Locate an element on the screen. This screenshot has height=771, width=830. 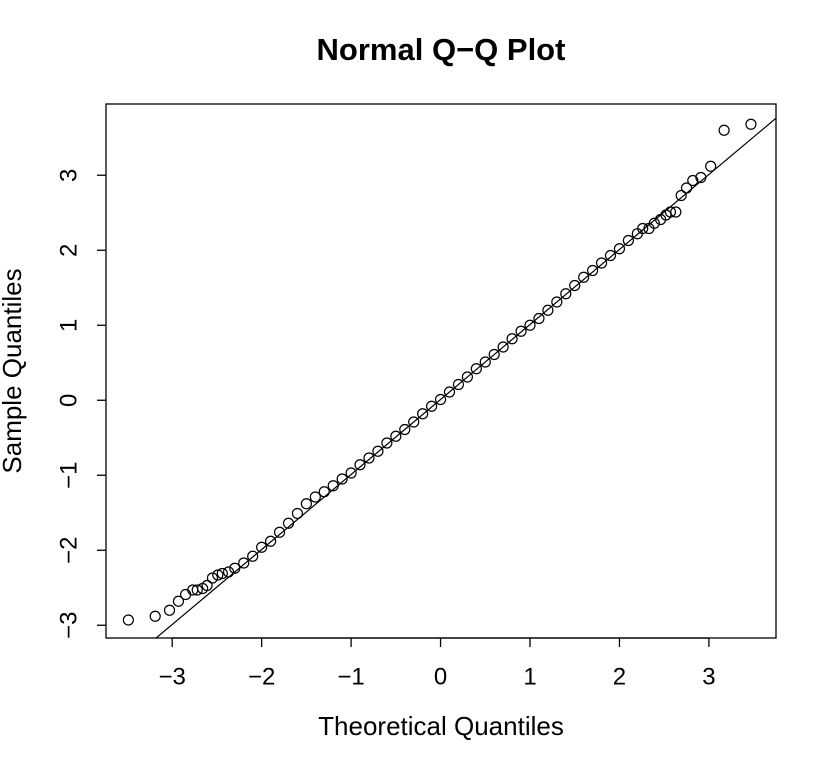
x-tick-label: 1 is located at coordinates (529, 676).